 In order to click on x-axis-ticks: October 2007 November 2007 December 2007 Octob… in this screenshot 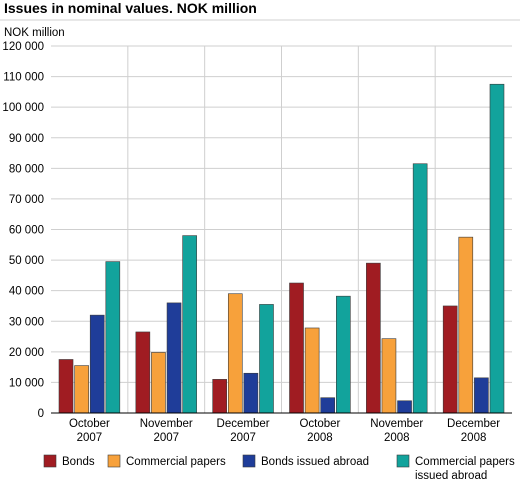, I will do `click(284, 431)`.